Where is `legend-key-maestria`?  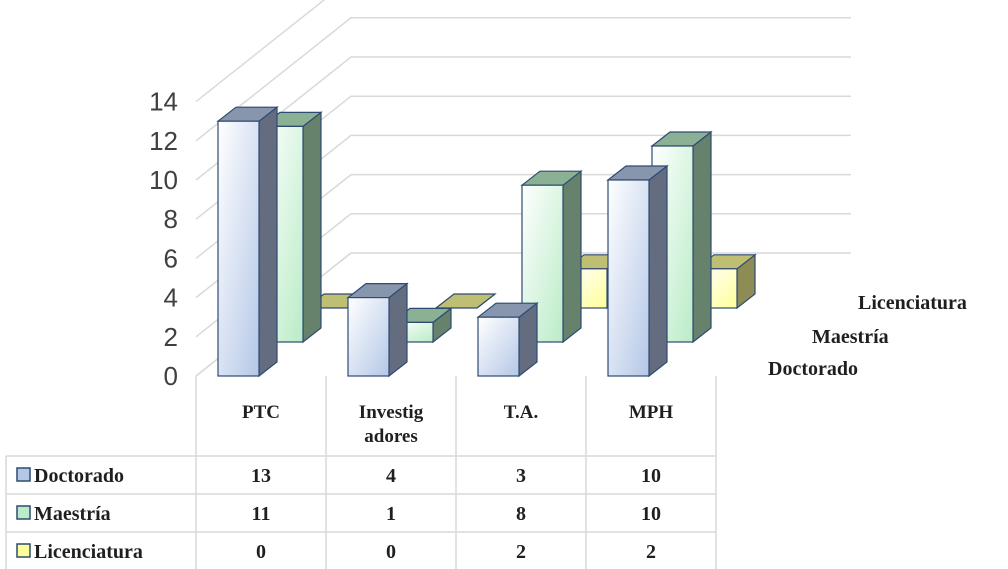 legend-key-maestria is located at coordinates (23, 512).